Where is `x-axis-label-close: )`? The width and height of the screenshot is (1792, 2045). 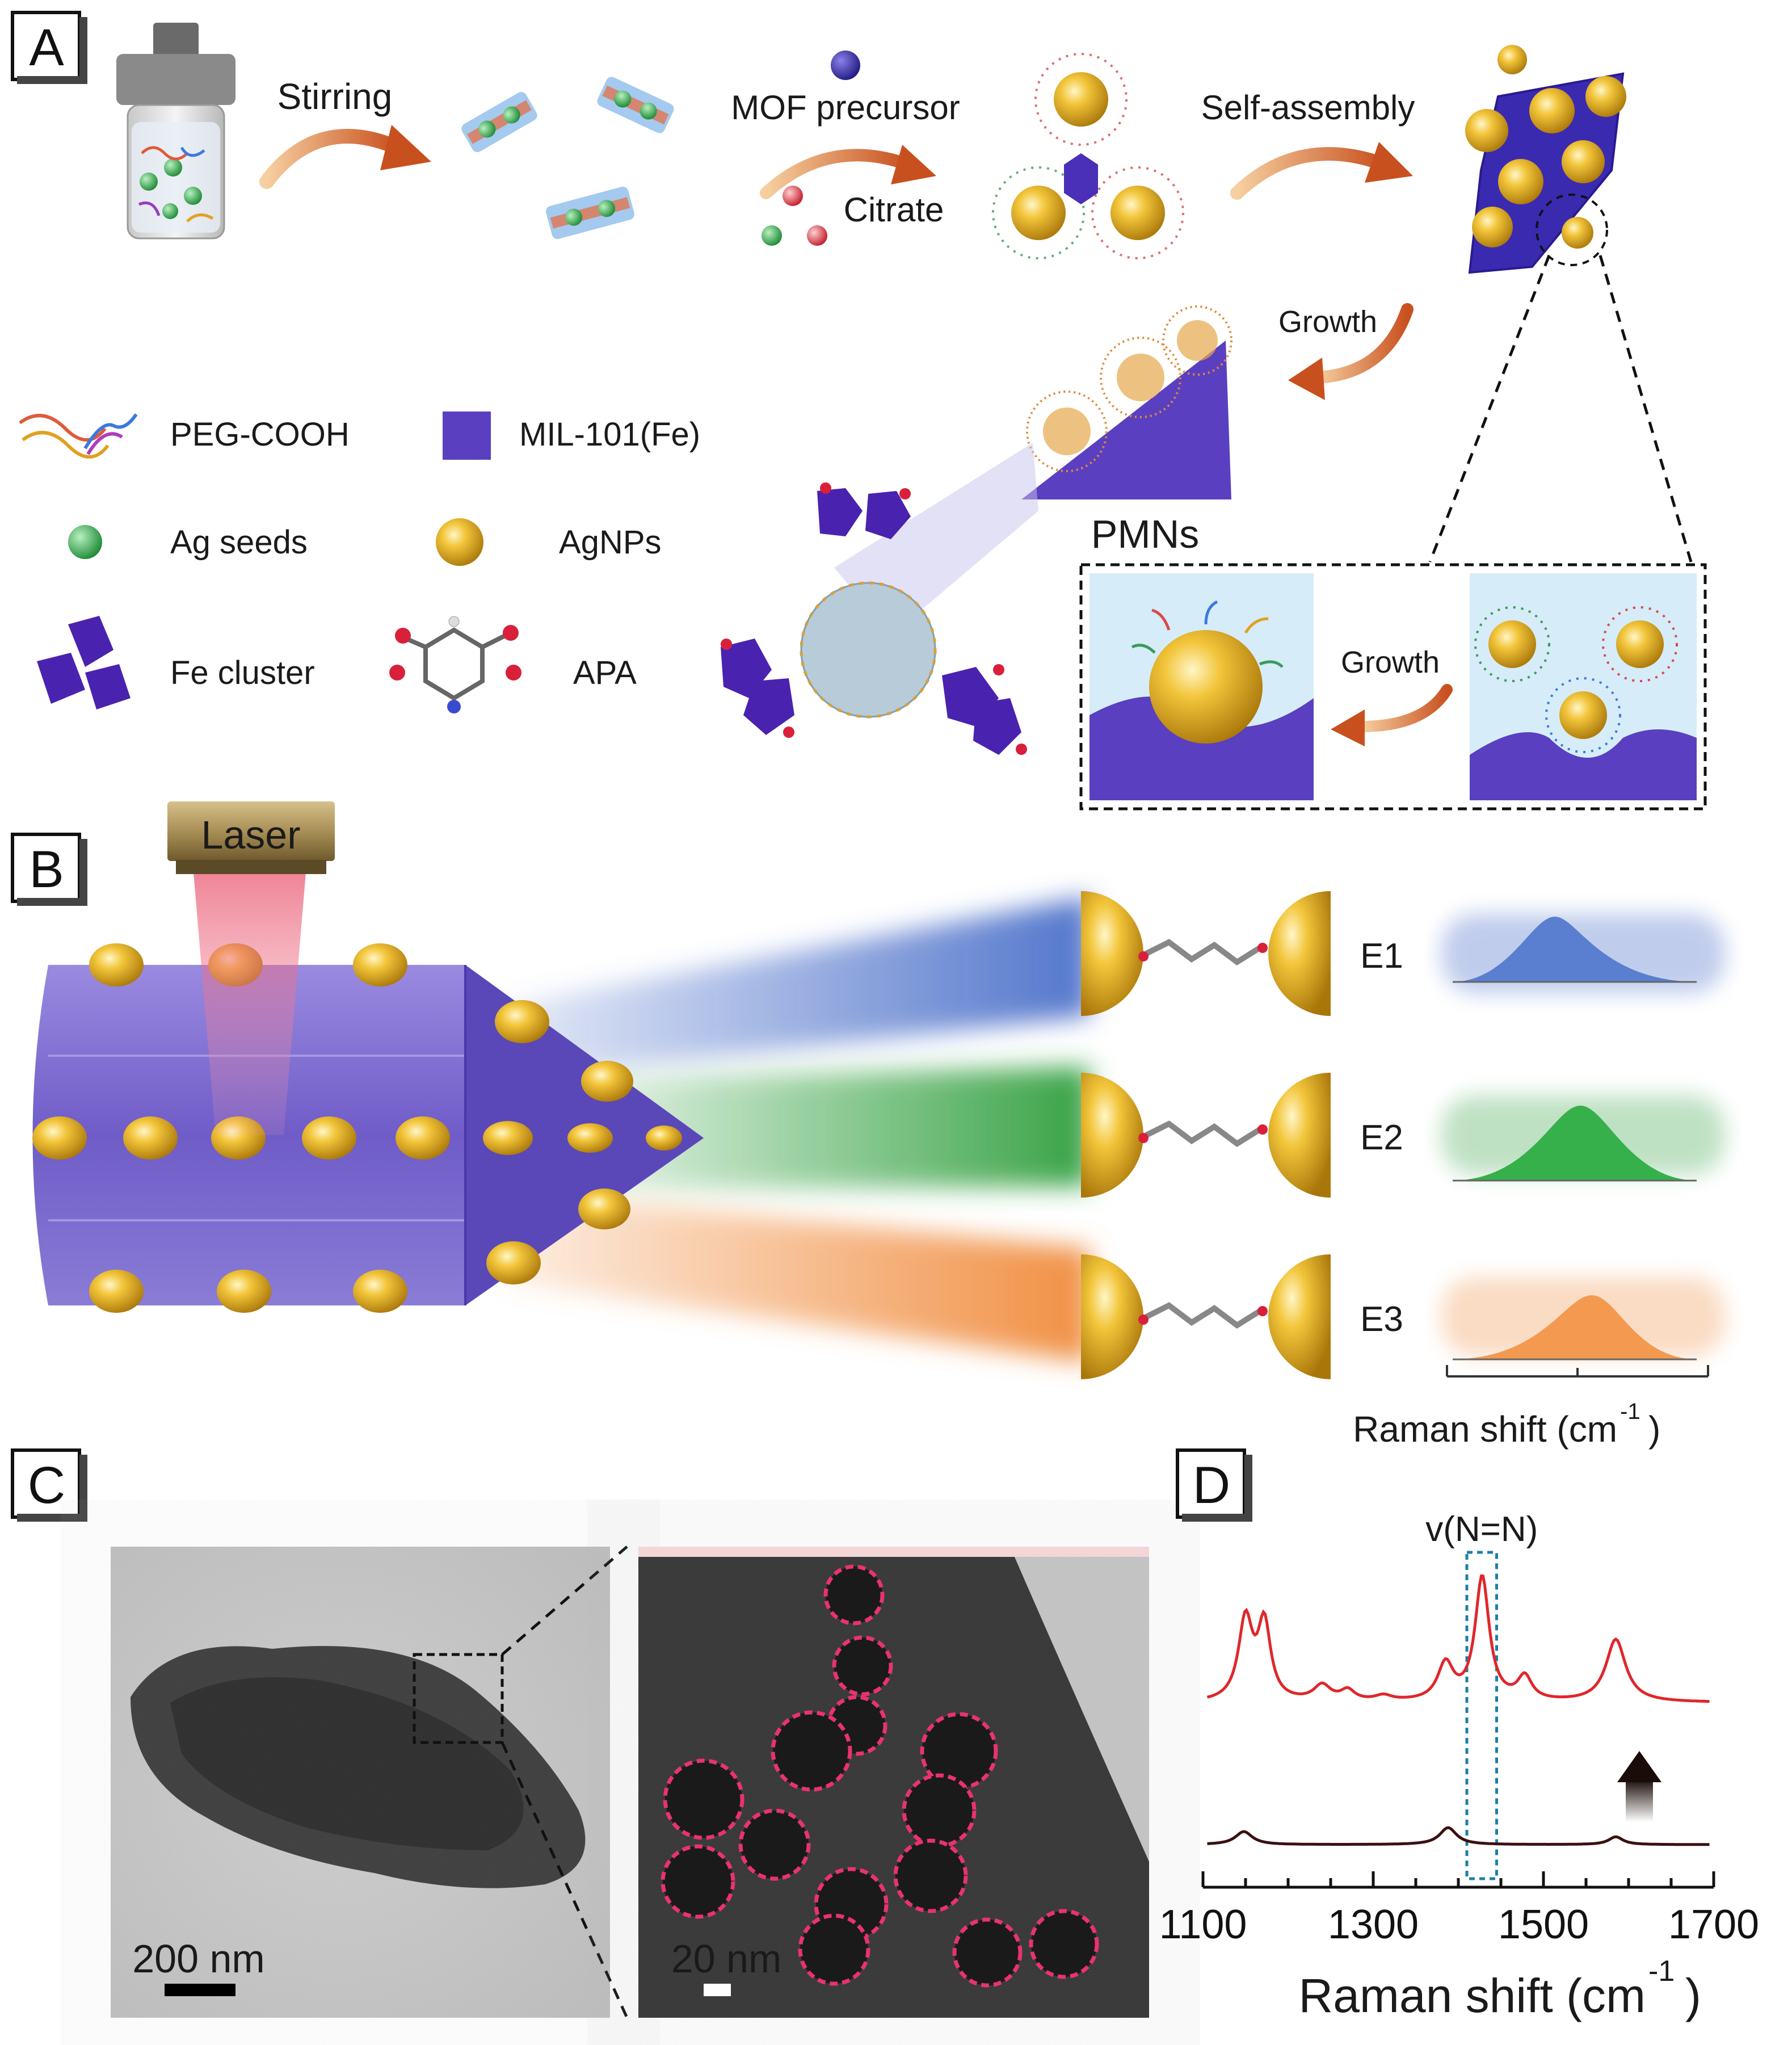
x-axis-label-close: ) is located at coordinates (1693, 1996).